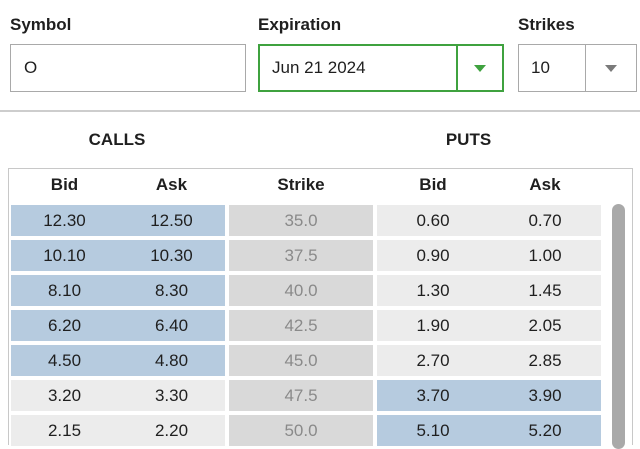 This screenshot has width=640, height=449. I want to click on expiration-label: Expiration, so click(300, 24).